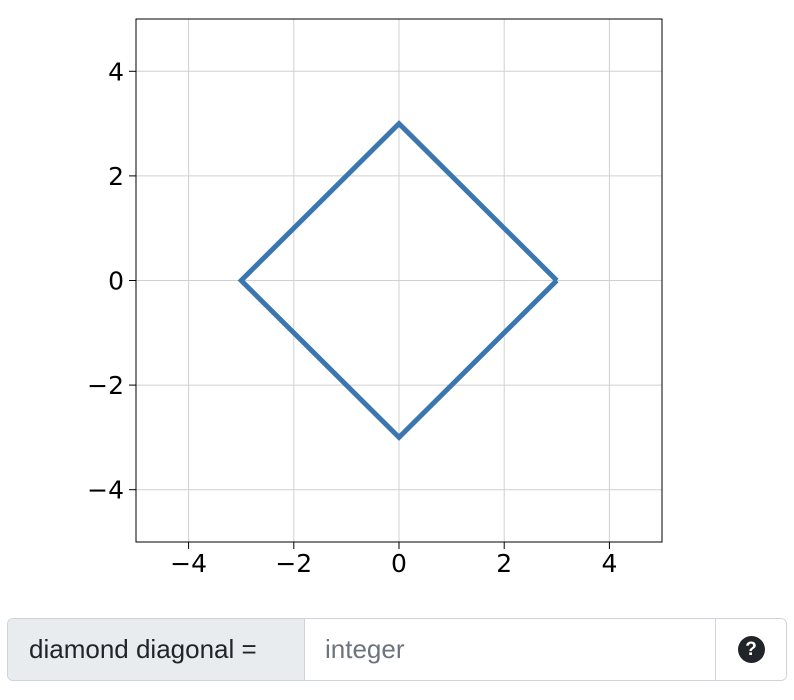 This screenshot has height=700, width=794. I want to click on y-tick-label: 0, so click(116, 281).